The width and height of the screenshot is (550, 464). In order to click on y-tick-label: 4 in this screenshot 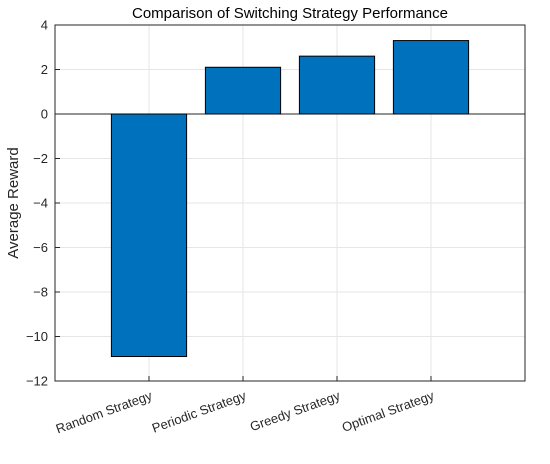, I will do `click(44, 25)`.